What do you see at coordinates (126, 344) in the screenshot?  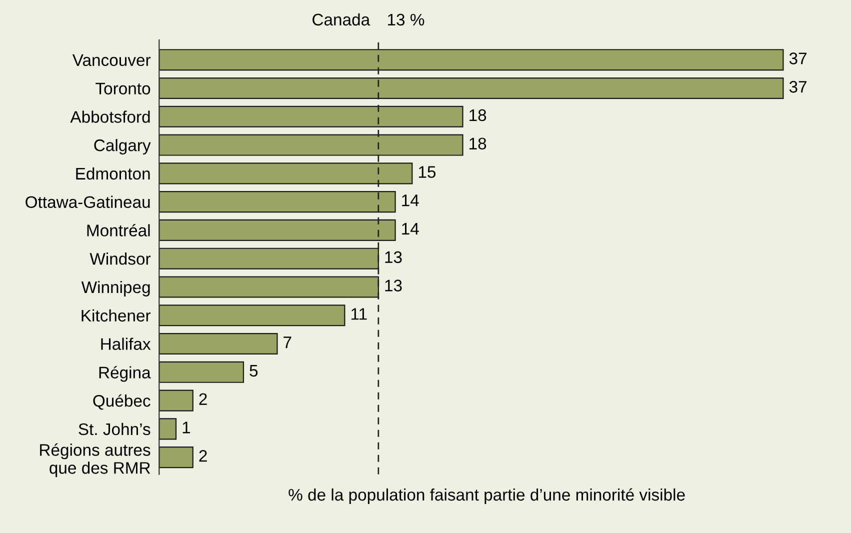 I see `y-tick-label: Halifax` at bounding box center [126, 344].